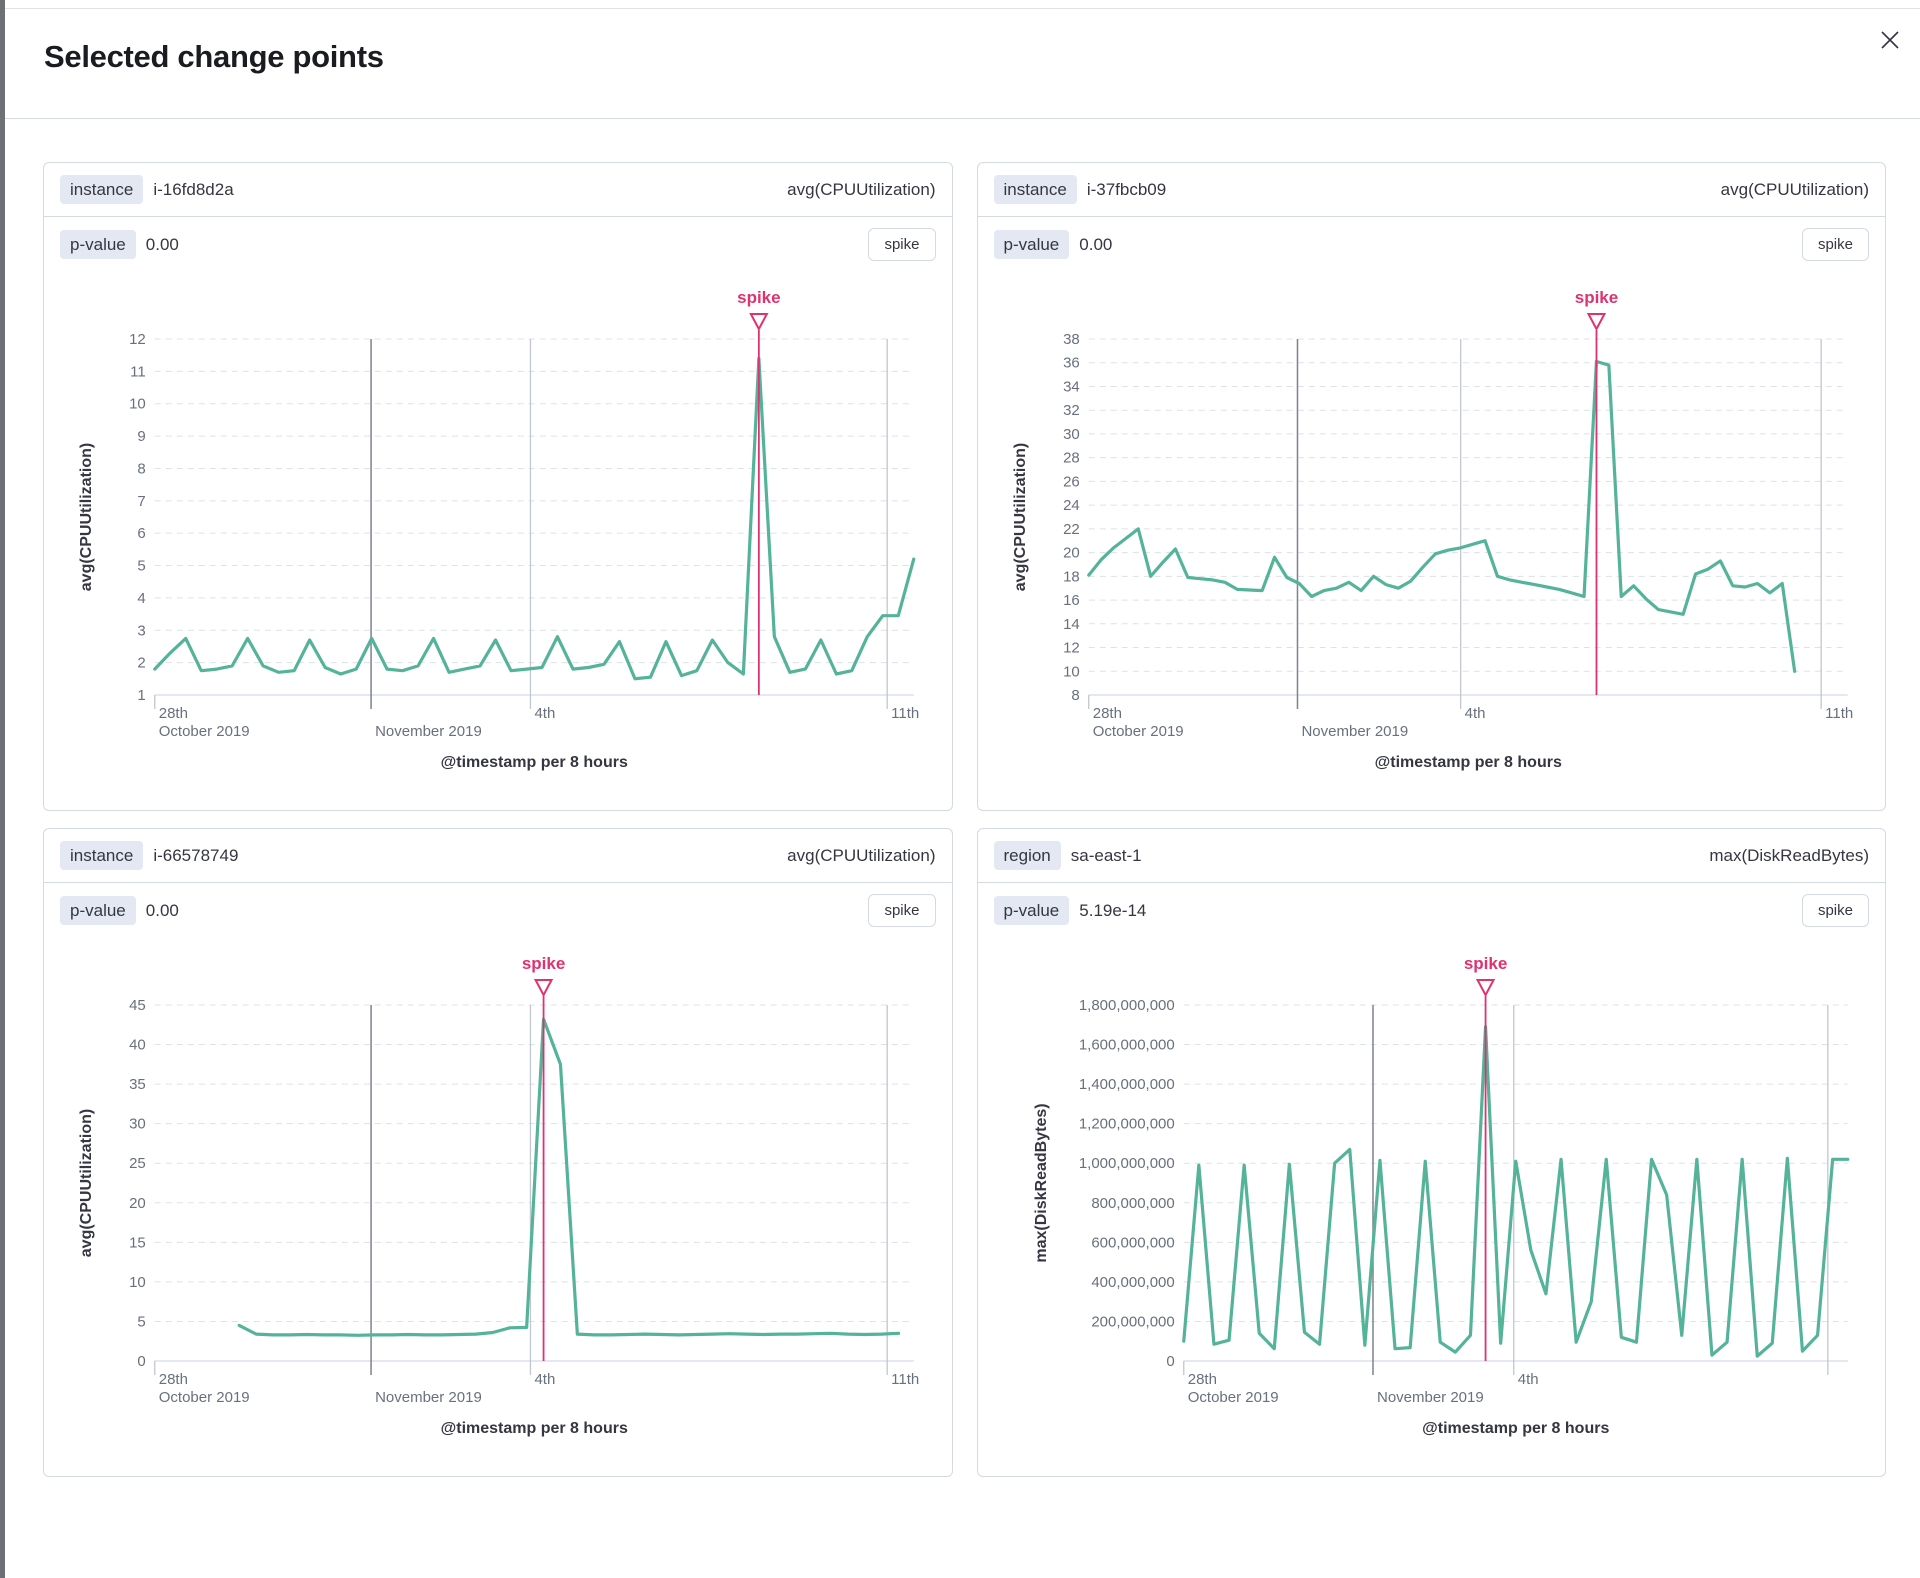  What do you see at coordinates (1027, 855) in the screenshot?
I see `split-field-badge: region` at bounding box center [1027, 855].